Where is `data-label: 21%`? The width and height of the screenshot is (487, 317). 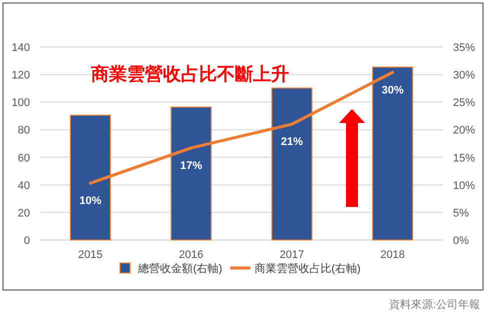
data-label: 21% is located at coordinates (292, 142).